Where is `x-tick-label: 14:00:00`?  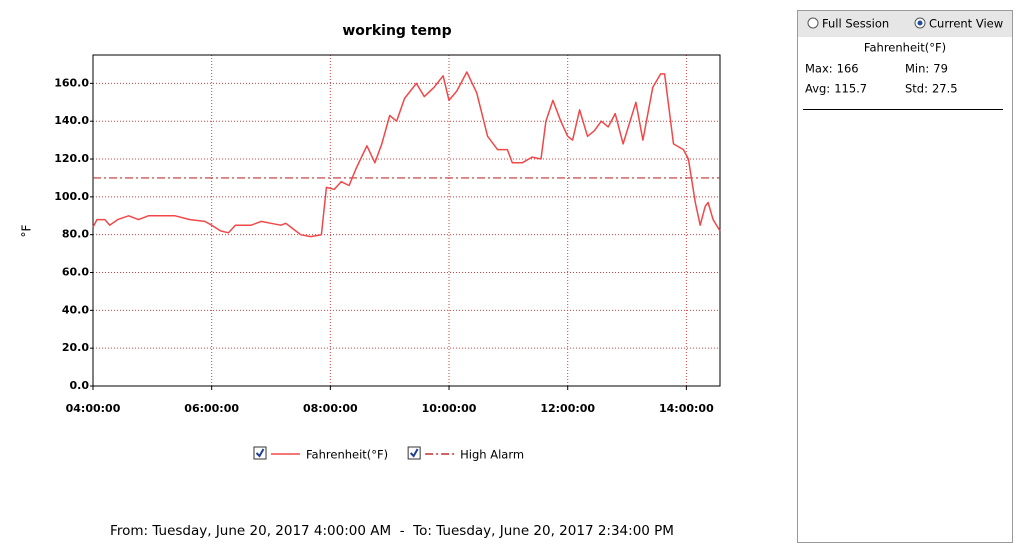
x-tick-label: 14:00:00 is located at coordinates (686, 408).